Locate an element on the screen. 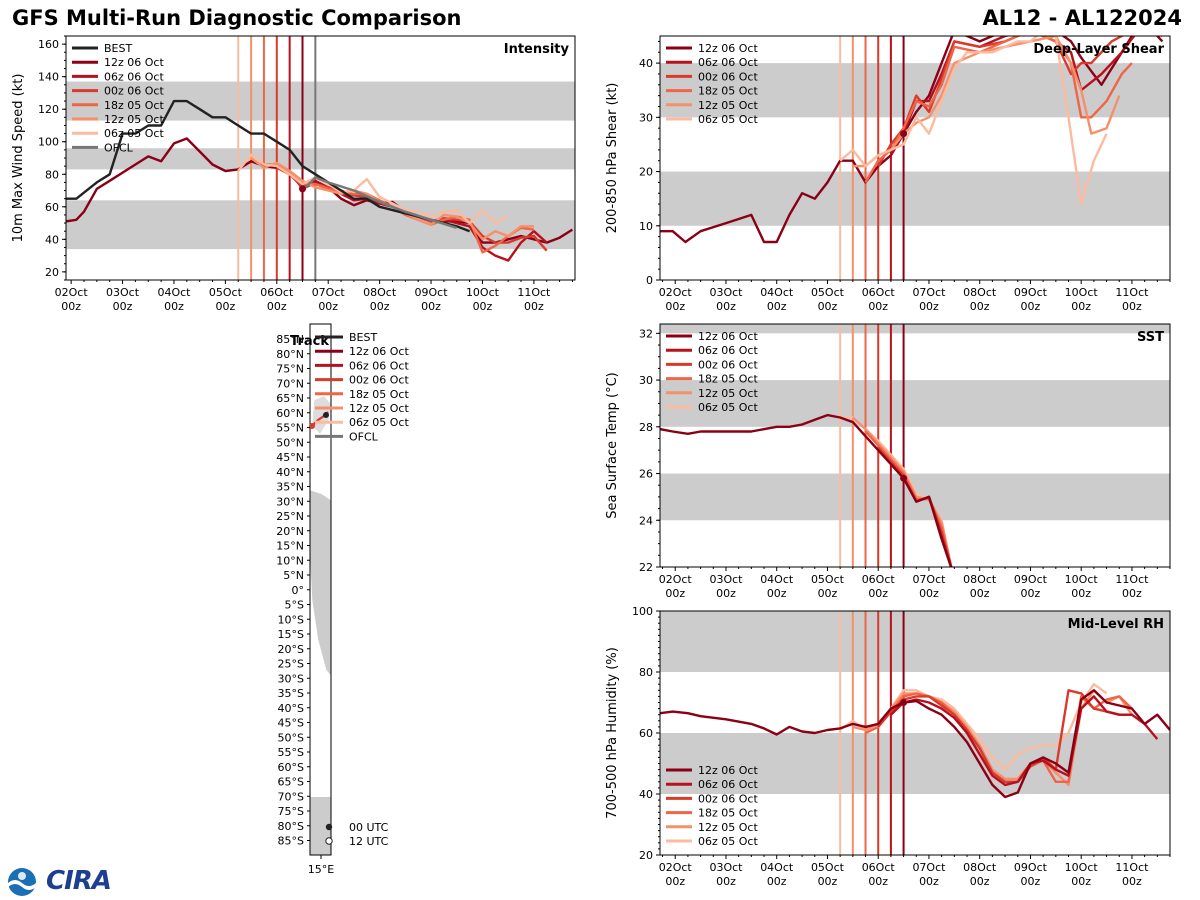 Image resolution: width=1200 pixels, height=900 pixels. shear-marker is located at coordinates (904, 134).